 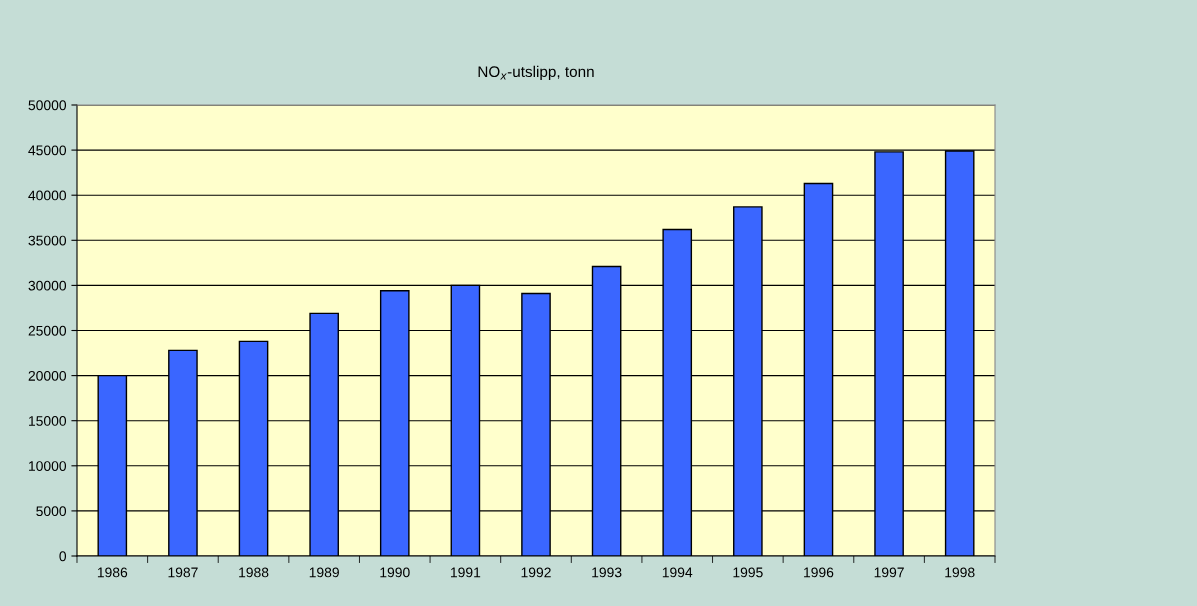 I want to click on x-tick-label: 1994, so click(x=677, y=572).